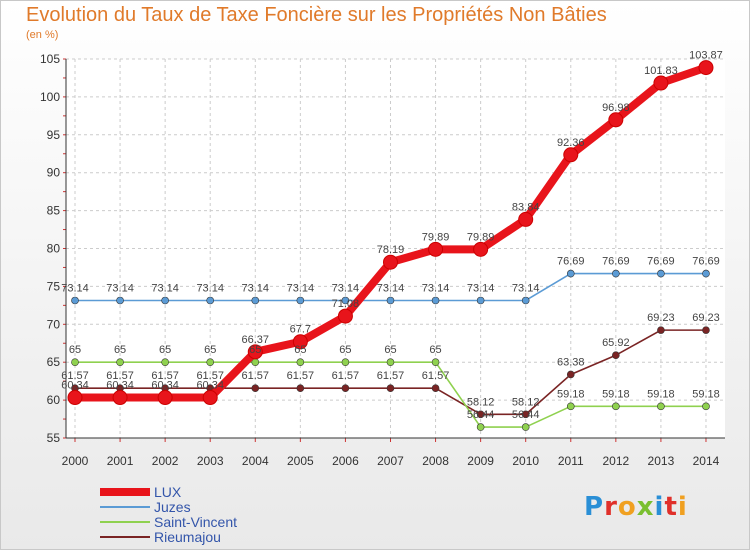  What do you see at coordinates (50, 97) in the screenshot?
I see `y-tick-label: 100` at bounding box center [50, 97].